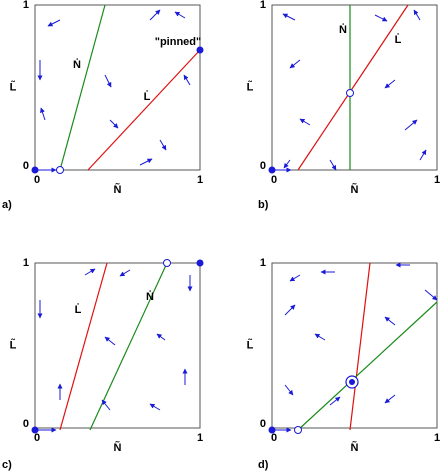 Image resolution: width=443 pixels, height=474 pixels. Describe the element at coordinates (7, 465) in the screenshot. I see `panel-label: c)` at that location.